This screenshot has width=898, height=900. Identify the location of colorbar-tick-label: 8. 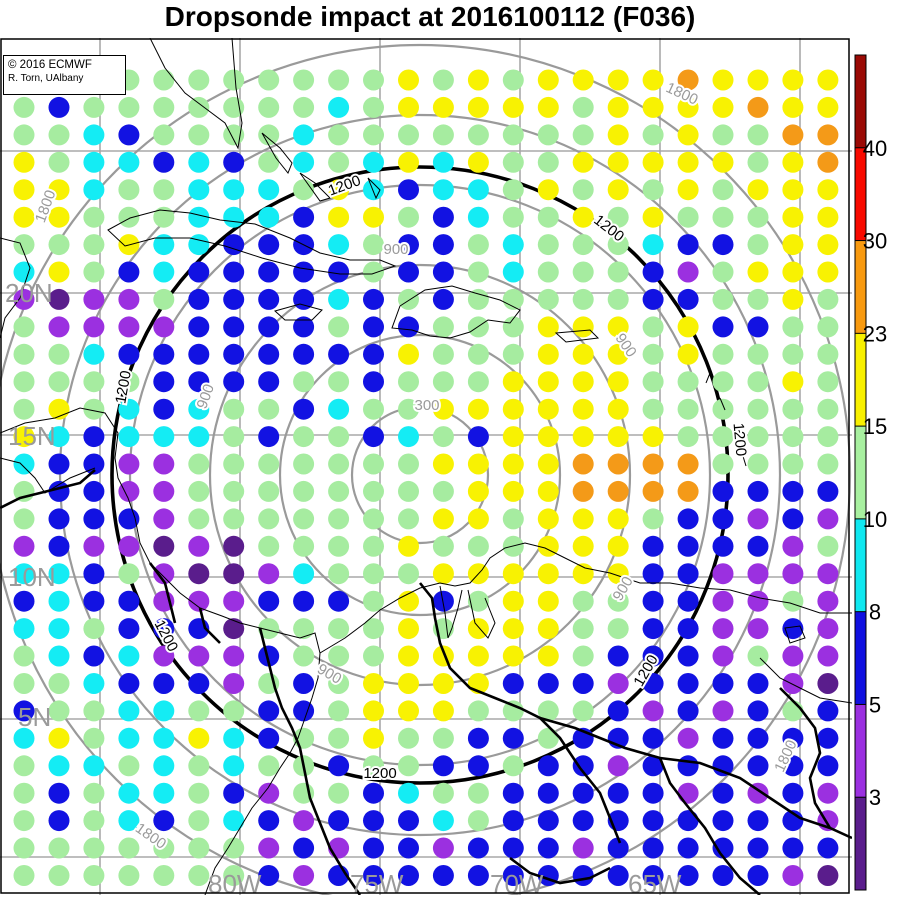
(875, 612).